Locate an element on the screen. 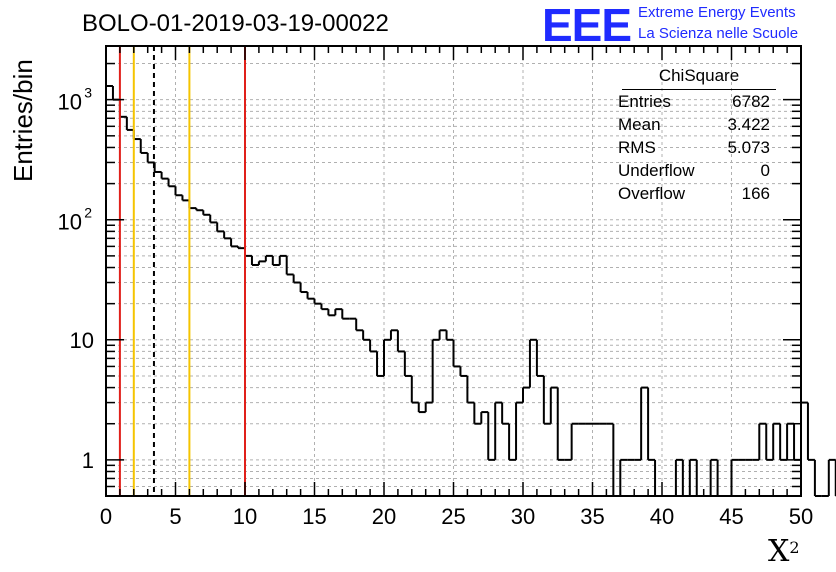 This screenshot has width=836, height=572. stats-label: Overflow is located at coordinates (652, 193).